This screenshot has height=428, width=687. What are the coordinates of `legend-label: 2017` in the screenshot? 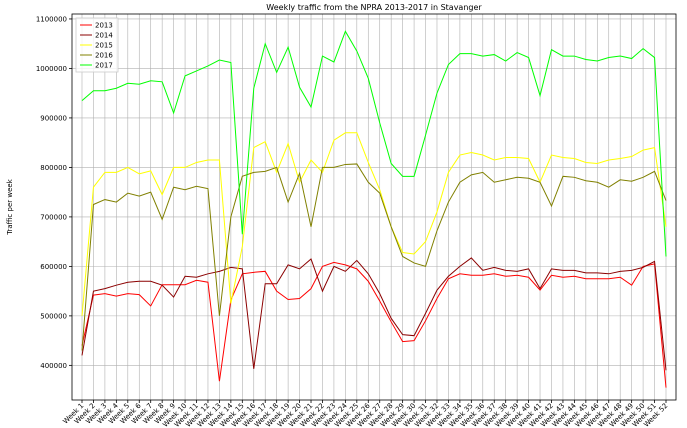 It's located at (104, 66).